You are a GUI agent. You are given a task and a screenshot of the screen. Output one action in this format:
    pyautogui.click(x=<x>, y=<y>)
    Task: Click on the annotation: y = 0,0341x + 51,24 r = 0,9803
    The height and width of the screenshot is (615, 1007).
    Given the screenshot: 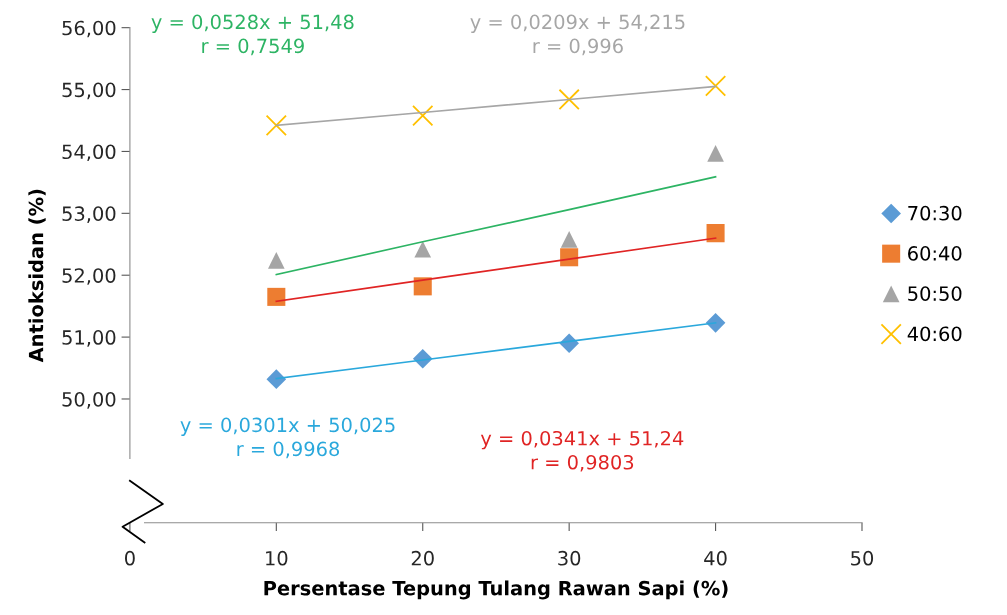 What is the action you would take?
    pyautogui.click(x=582, y=451)
    